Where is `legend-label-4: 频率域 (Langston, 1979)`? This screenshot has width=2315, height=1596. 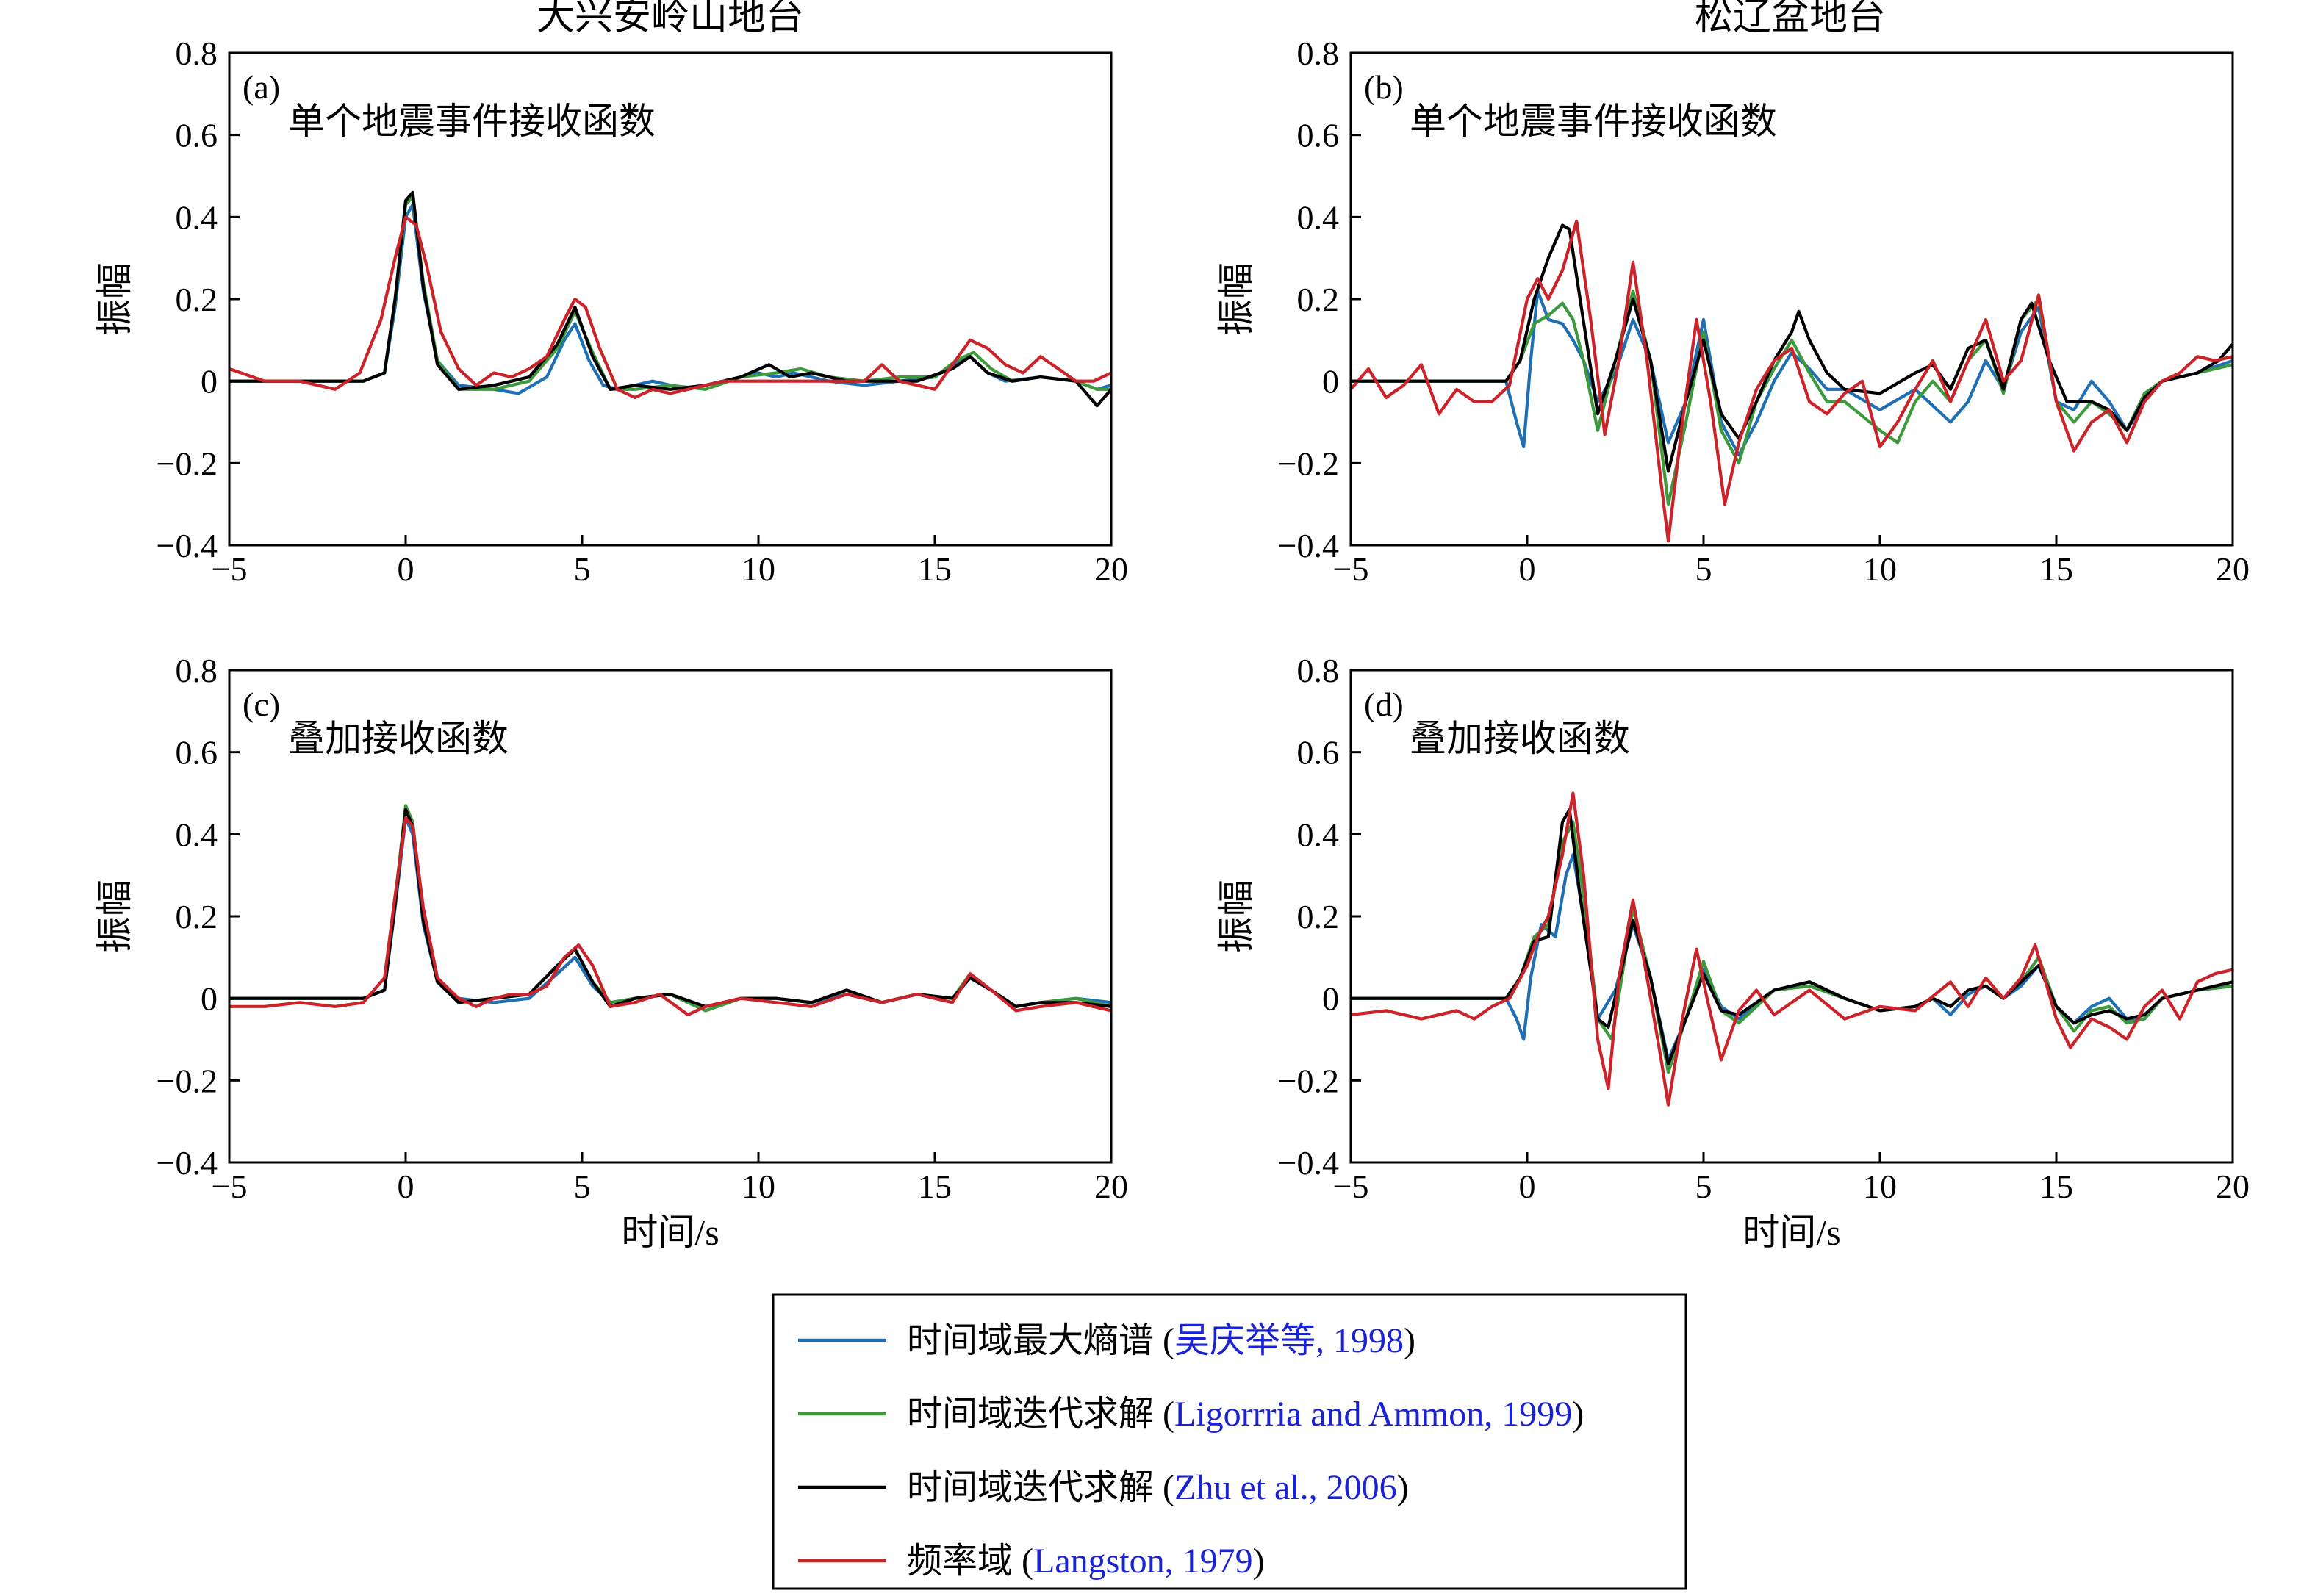 legend-label-4: 频率域 (Langston, 1979) is located at coordinates (1086, 1561).